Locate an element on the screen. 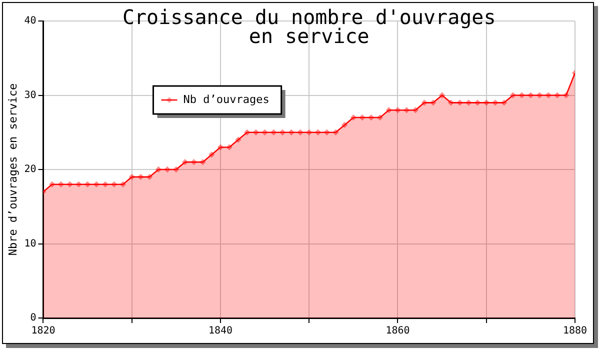 Image resolution: width=600 pixels, height=350 pixels. y-tick-label: 40 is located at coordinates (30, 21).